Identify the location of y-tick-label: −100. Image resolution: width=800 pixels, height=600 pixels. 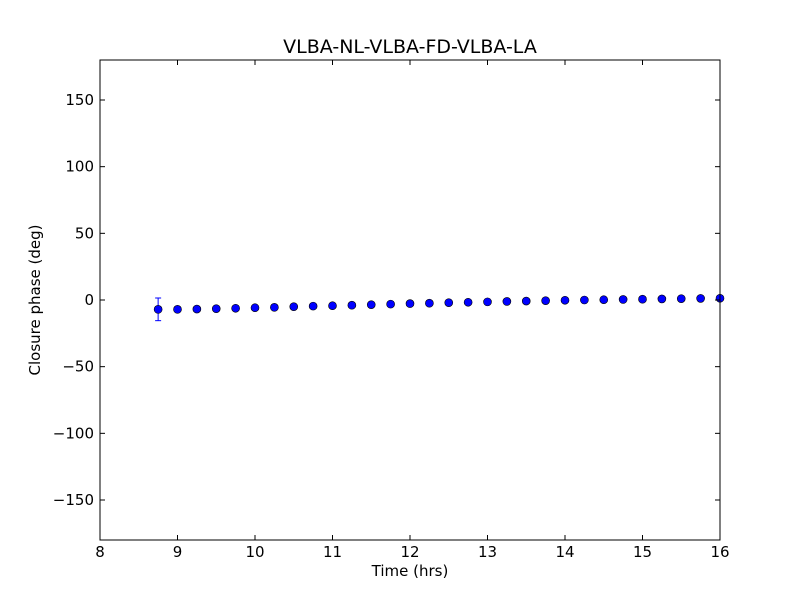
(73, 433).